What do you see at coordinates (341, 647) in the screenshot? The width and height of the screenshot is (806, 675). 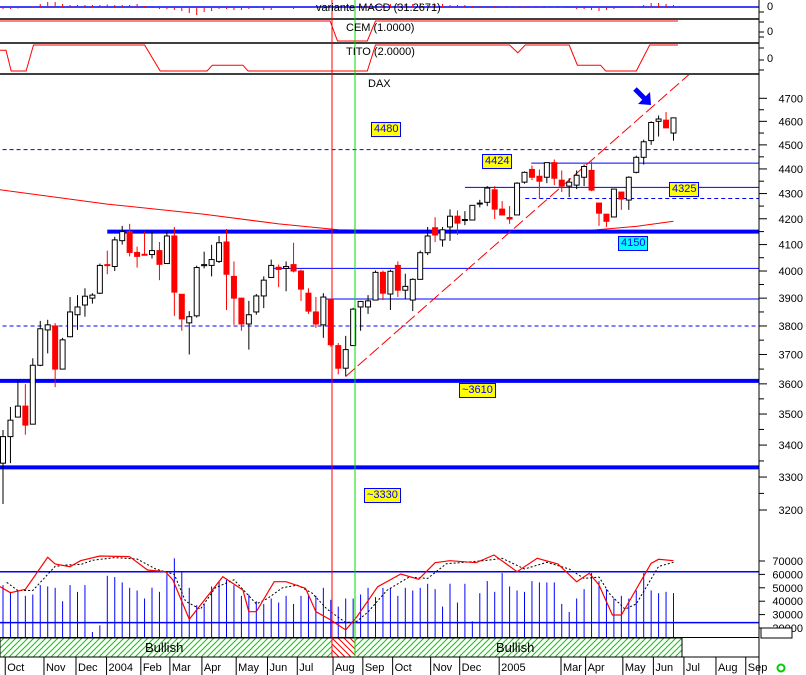 I see `trend-strip` at bounding box center [341, 647].